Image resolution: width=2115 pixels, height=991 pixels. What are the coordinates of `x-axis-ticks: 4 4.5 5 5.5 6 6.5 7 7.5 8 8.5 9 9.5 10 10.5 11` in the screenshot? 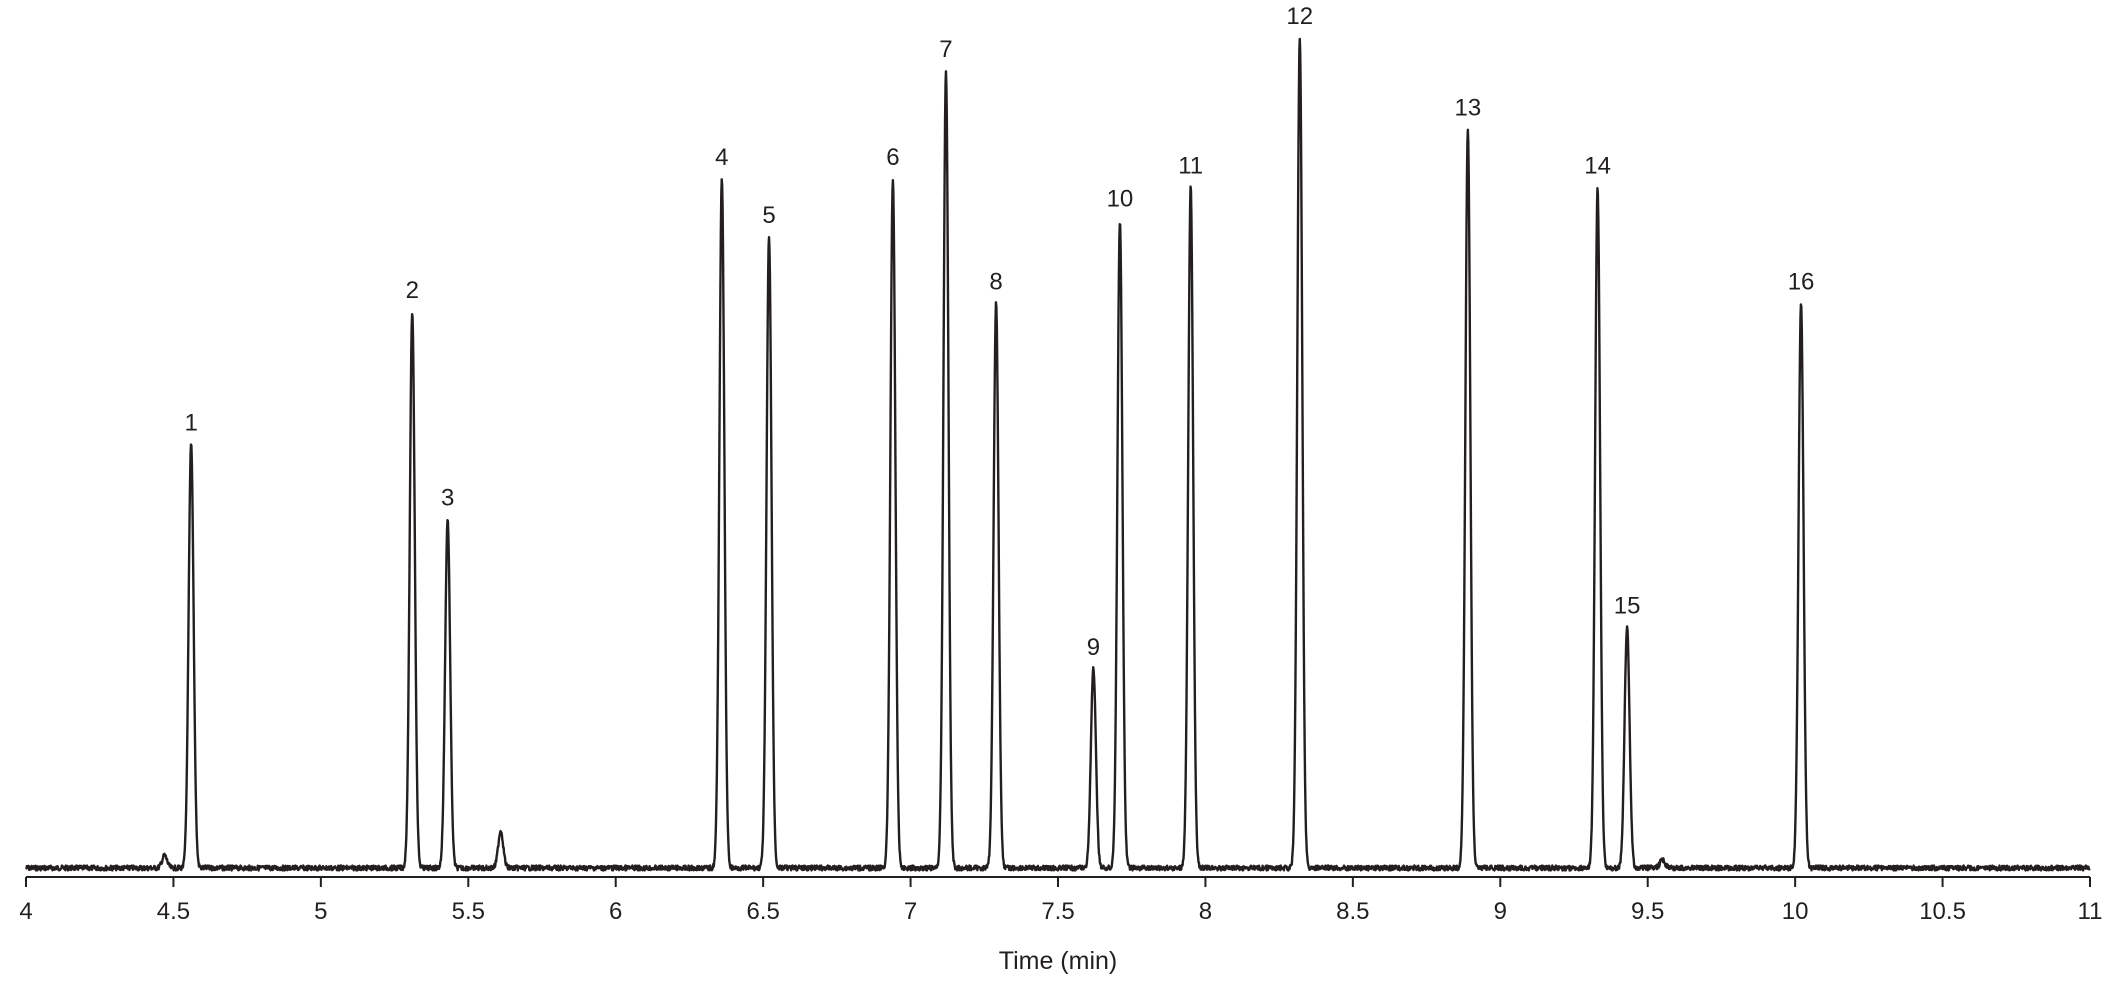 It's located at (1060, 901).